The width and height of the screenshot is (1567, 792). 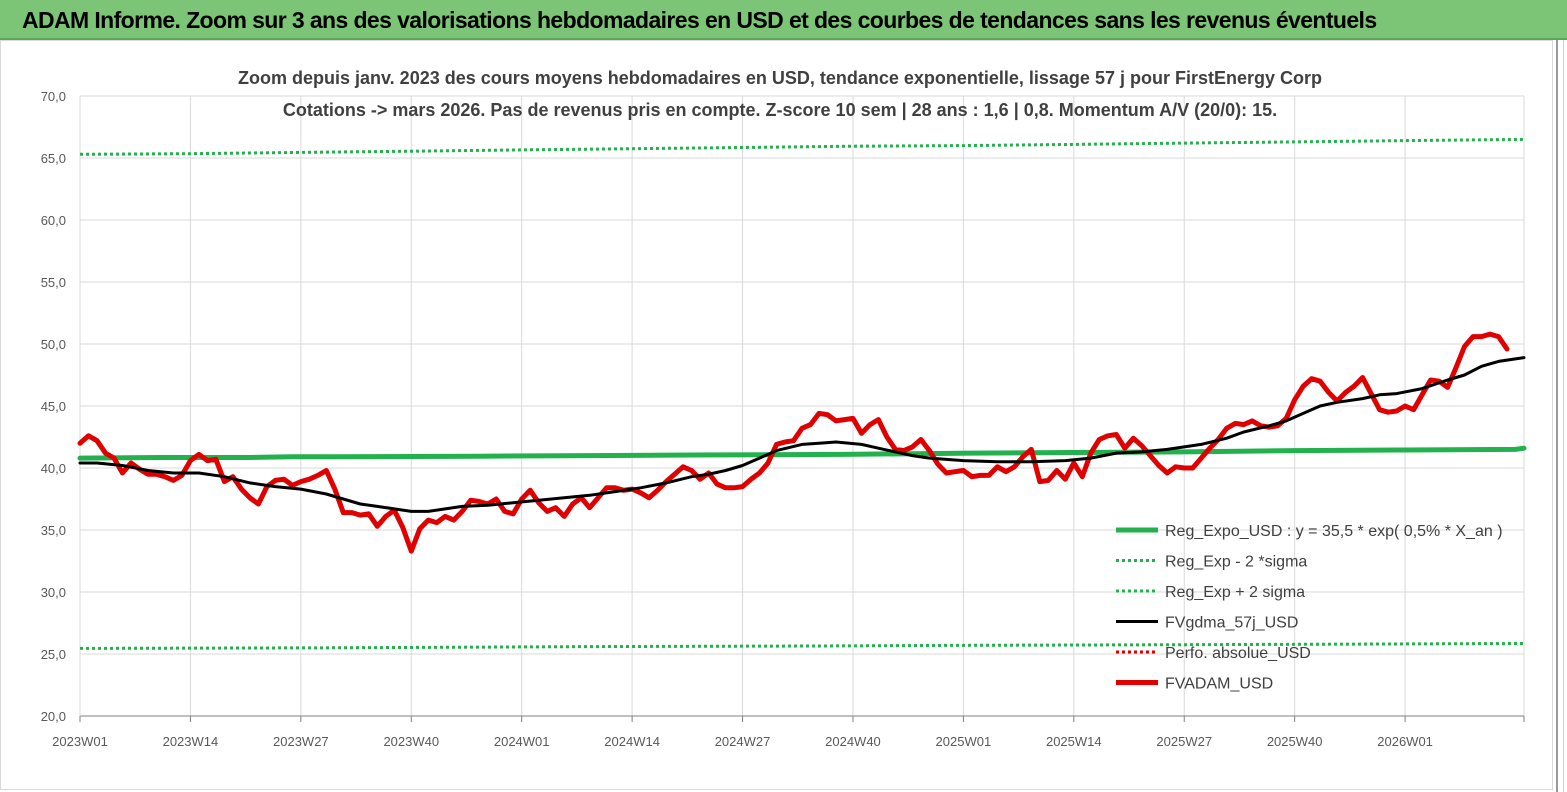 What do you see at coordinates (53, 158) in the screenshot?
I see `y-tick-label: 65,0` at bounding box center [53, 158].